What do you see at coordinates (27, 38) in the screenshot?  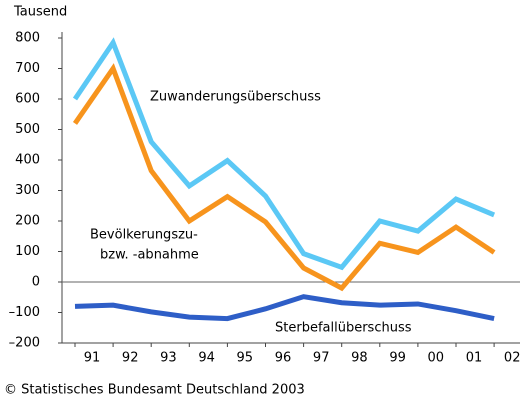 I see `y-tick-label: 800` at bounding box center [27, 38].